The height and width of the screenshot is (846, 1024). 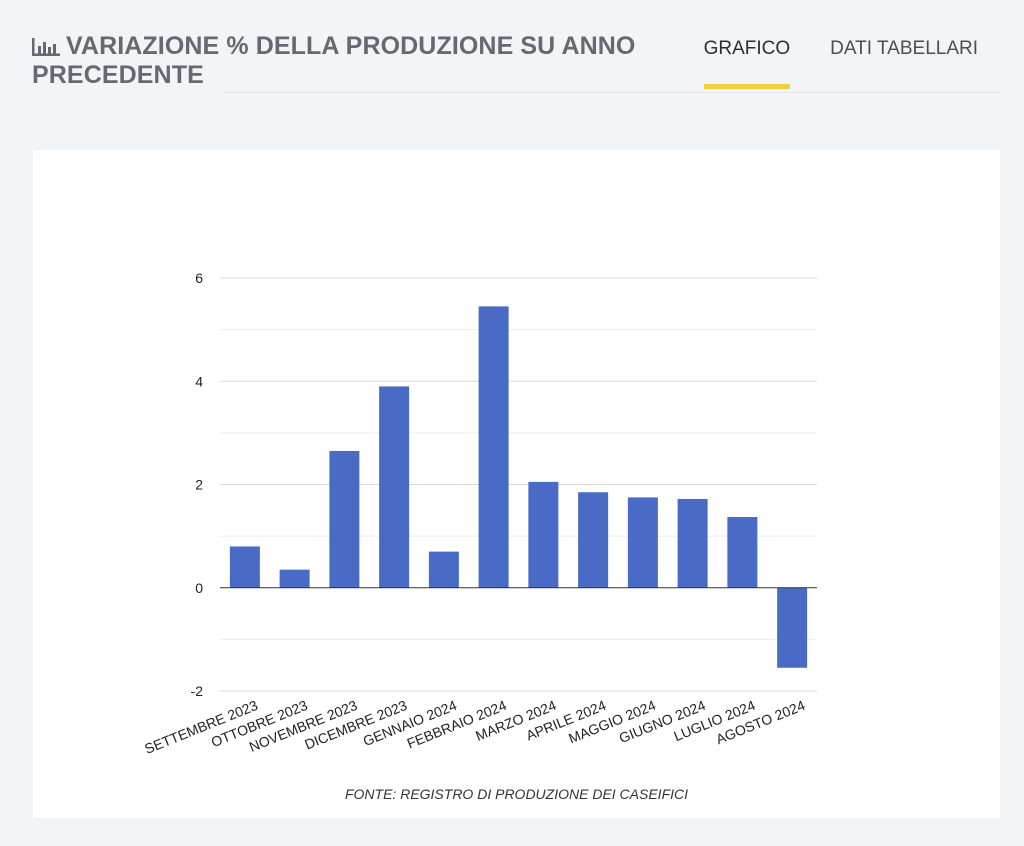 I want to click on header-divider, so click(x=611, y=92).